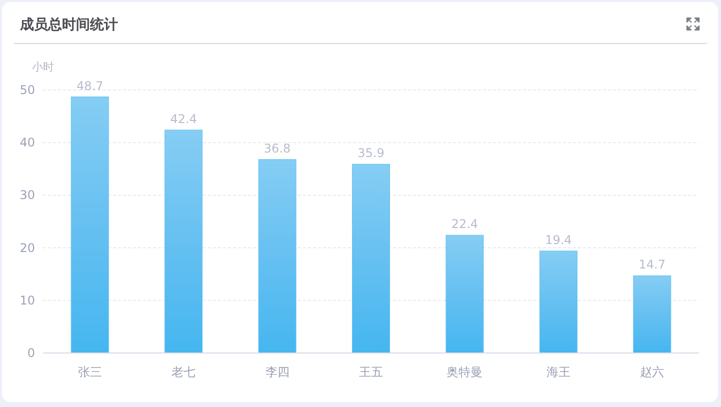  What do you see at coordinates (652, 265) in the screenshot?
I see `data-label: 14.7` at bounding box center [652, 265].